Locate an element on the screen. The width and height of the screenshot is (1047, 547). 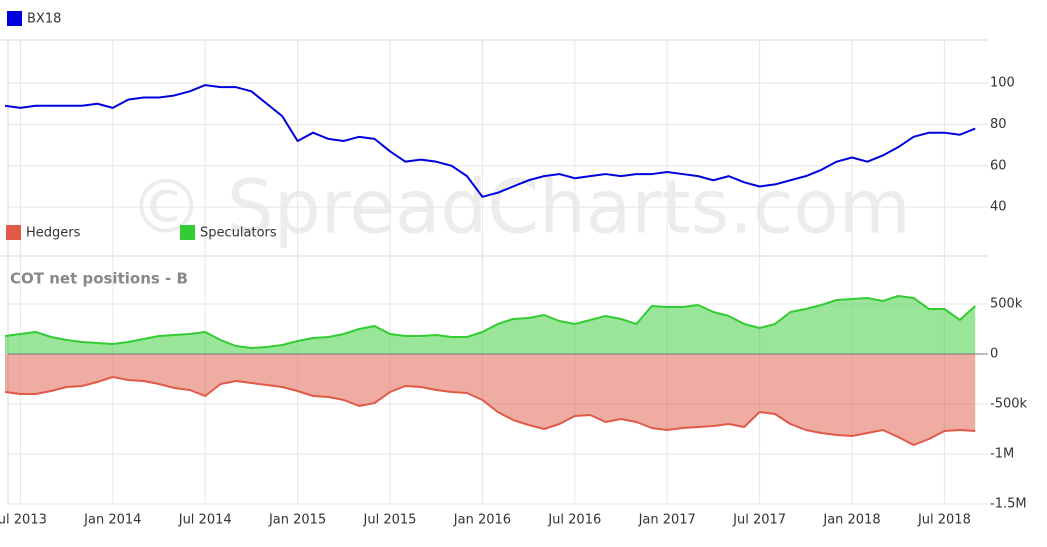
x-tick-label: Jul 2015 is located at coordinates (390, 520).